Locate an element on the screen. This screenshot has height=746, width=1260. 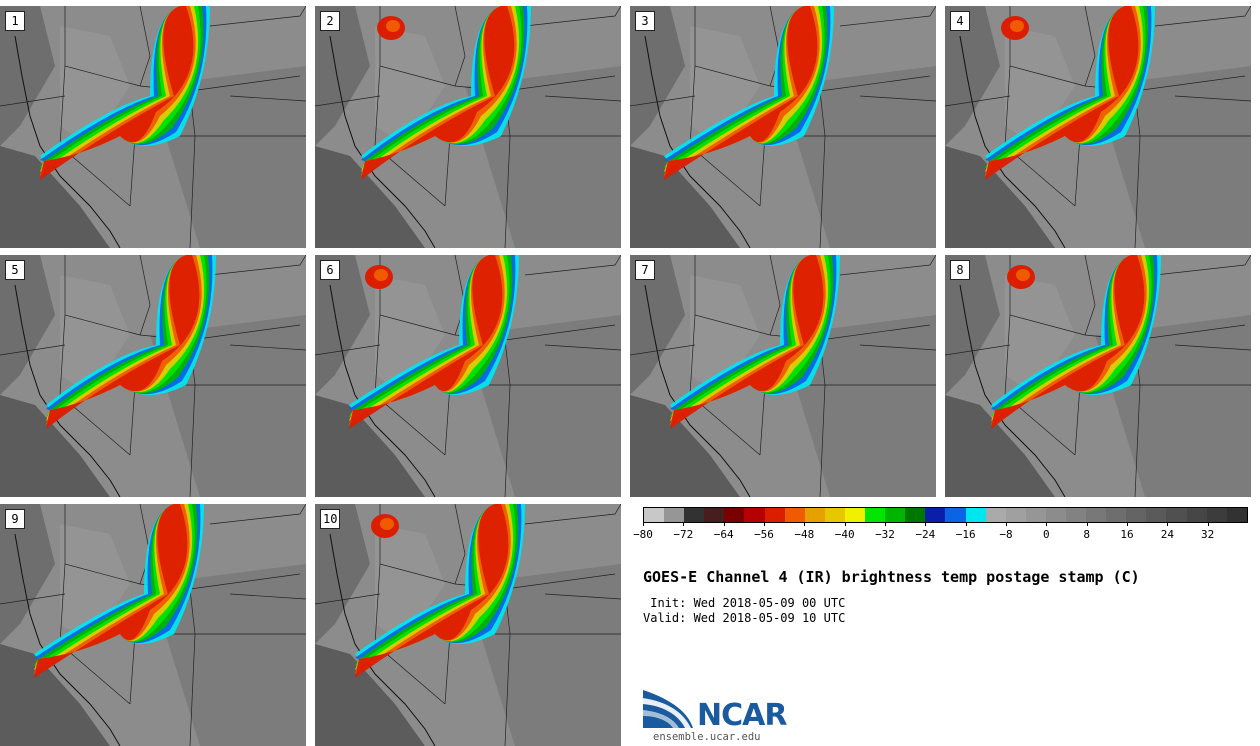
map-panel-4: 4 is located at coordinates (1098, 127).